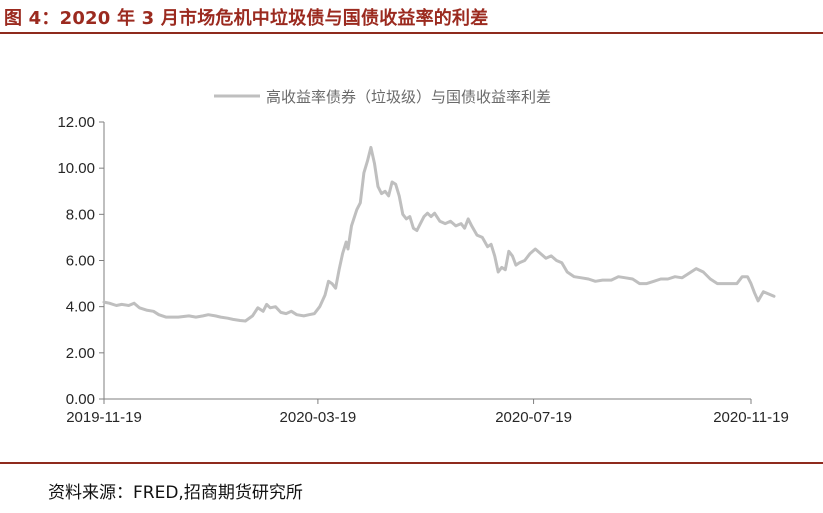  Describe the element at coordinates (411, 33) in the screenshot. I see `title-rule` at that location.